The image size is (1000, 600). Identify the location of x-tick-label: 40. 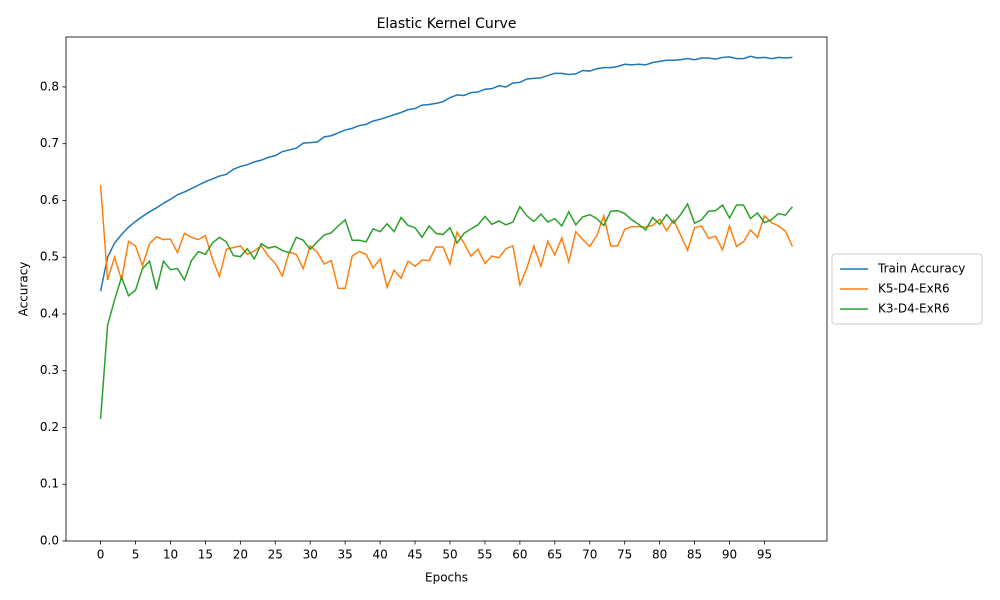
(379, 555).